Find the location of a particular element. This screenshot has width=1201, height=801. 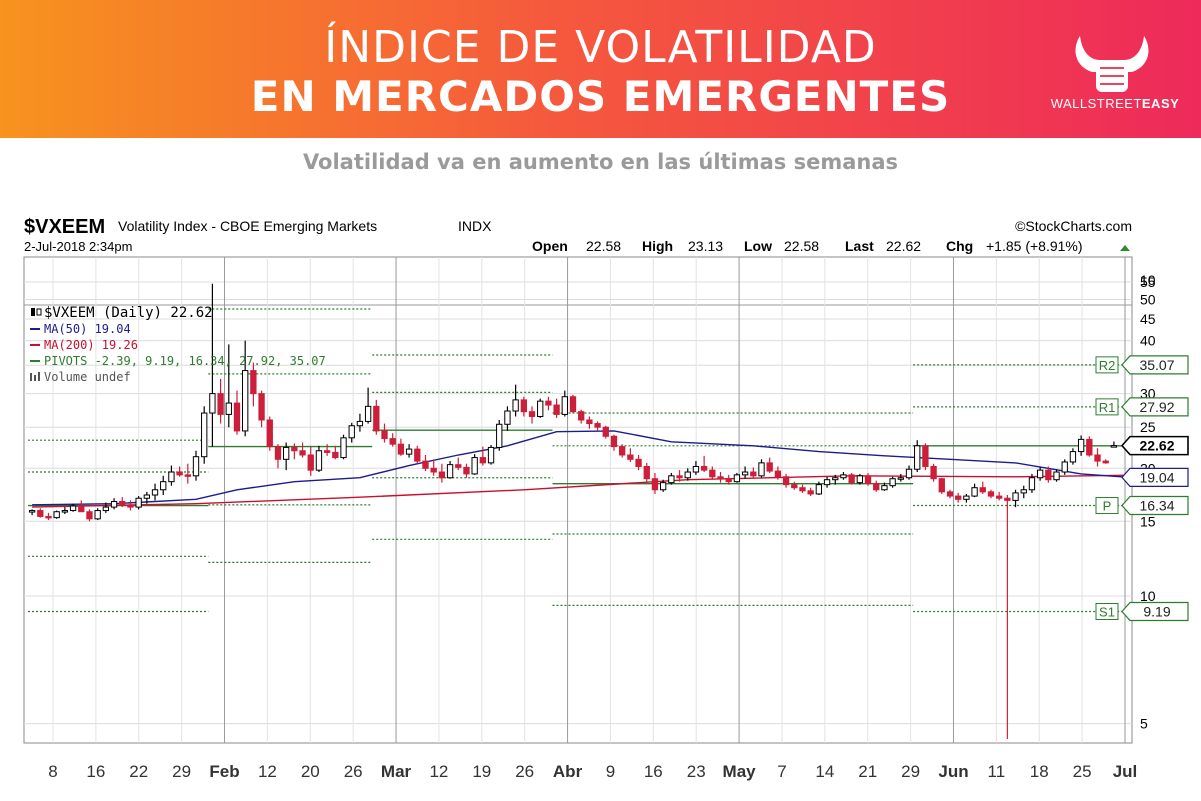

price-tag-value: 35.07 is located at coordinates (1156, 365).